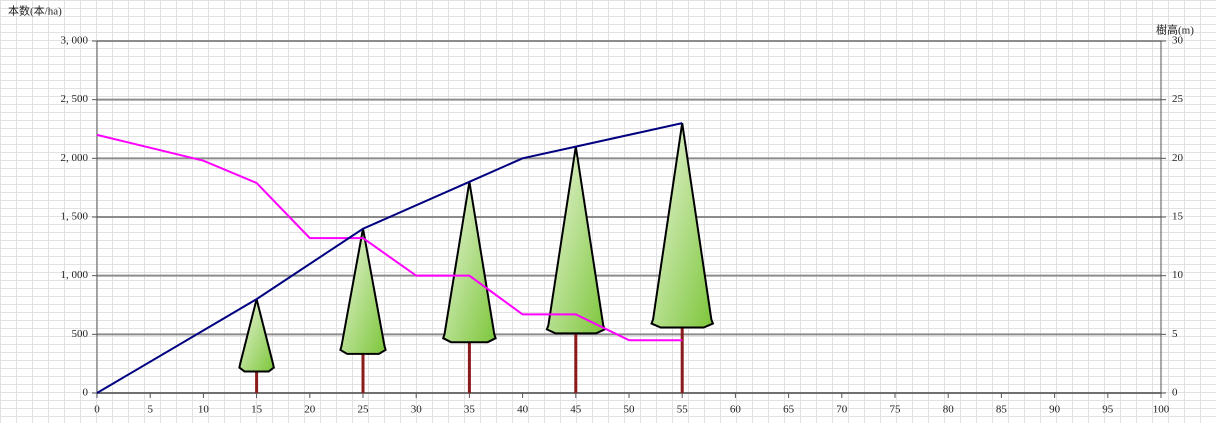 The height and width of the screenshot is (423, 1216). I want to click on y2-tick-label: 25, so click(1178, 99).